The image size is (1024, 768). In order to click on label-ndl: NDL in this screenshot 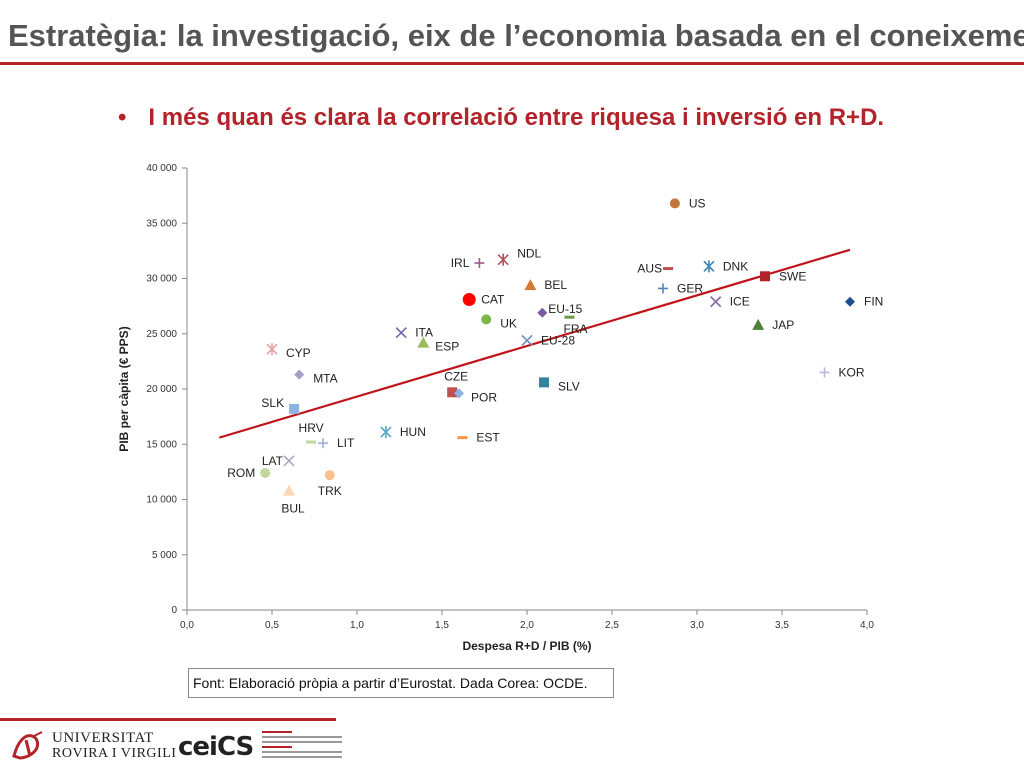, I will do `click(529, 254)`.